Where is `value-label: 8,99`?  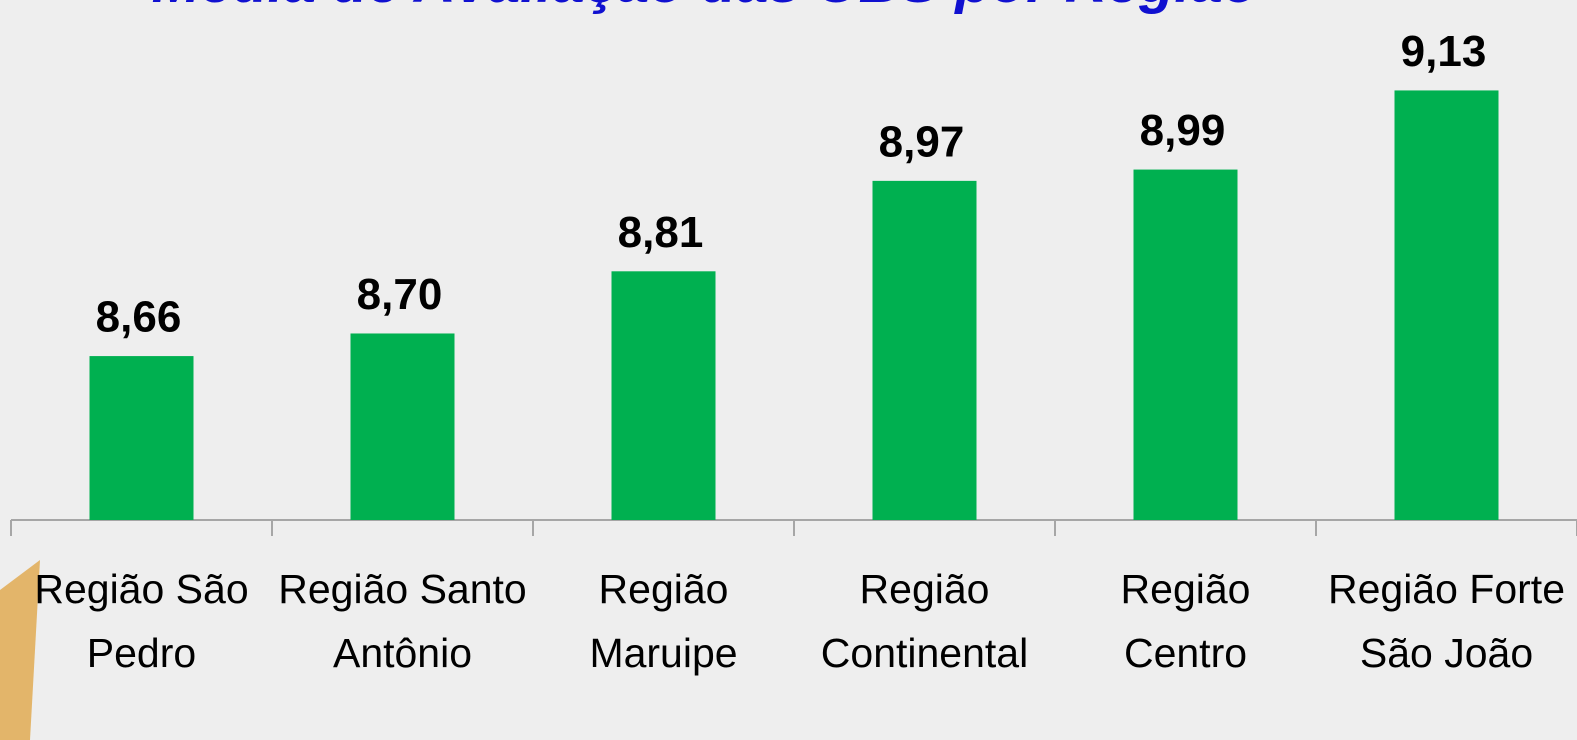
value-label: 8,99 is located at coordinates (1183, 130).